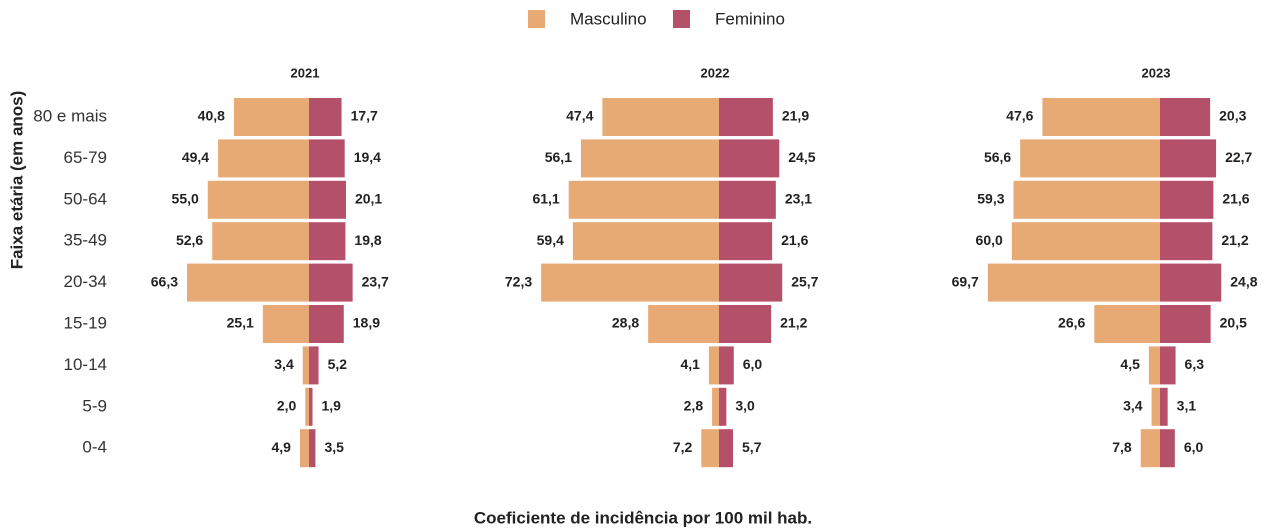 The height and width of the screenshot is (529, 1274). What do you see at coordinates (715, 72) in the screenshot?
I see `panel-title: 2022` at bounding box center [715, 72].